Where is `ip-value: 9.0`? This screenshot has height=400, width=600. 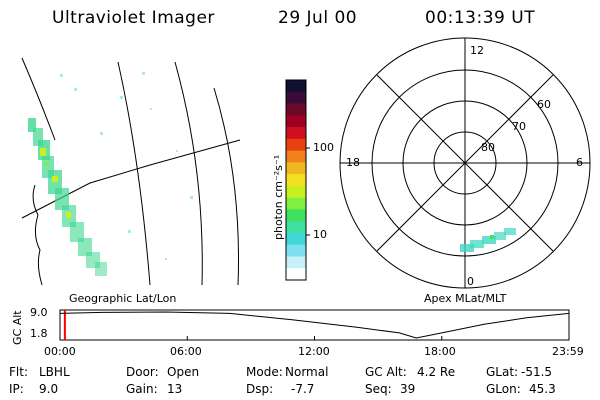 ip-value: 9.0 is located at coordinates (49, 389).